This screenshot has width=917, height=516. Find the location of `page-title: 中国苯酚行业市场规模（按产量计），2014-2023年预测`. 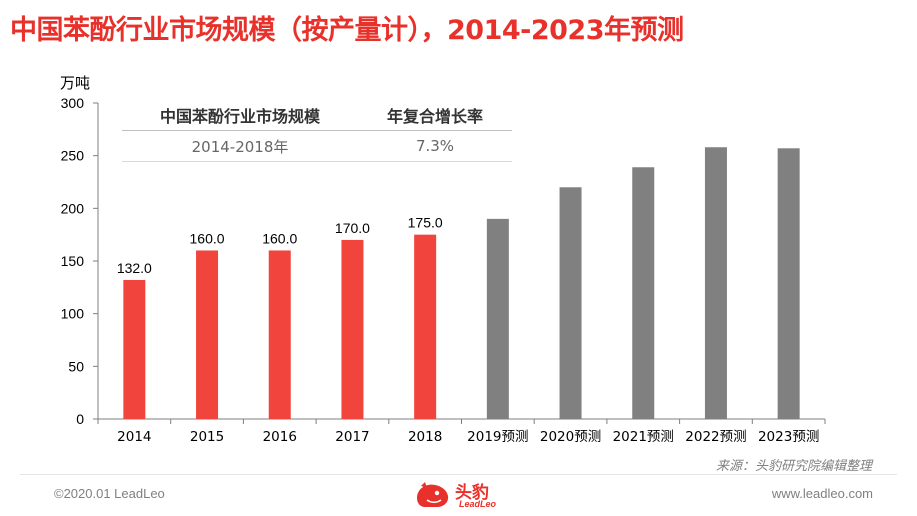

page-title: 中国苯酚行业市场规模（按产量计），2014-2023年预测 is located at coordinates (347, 30).